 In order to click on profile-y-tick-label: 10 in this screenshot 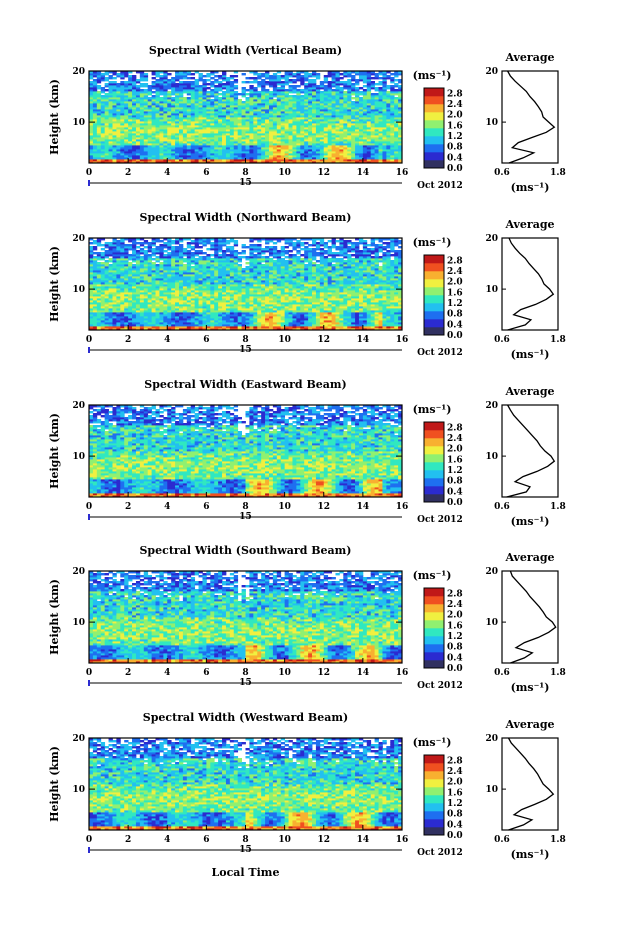, I will do `click(491, 457)`.